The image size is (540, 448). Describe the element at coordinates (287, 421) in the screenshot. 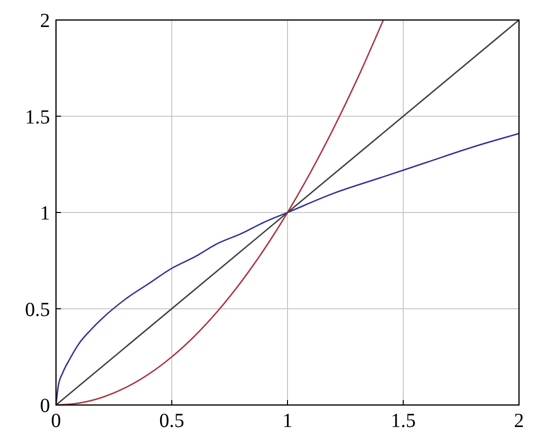

I see `x-tick-label: 1` at that location.